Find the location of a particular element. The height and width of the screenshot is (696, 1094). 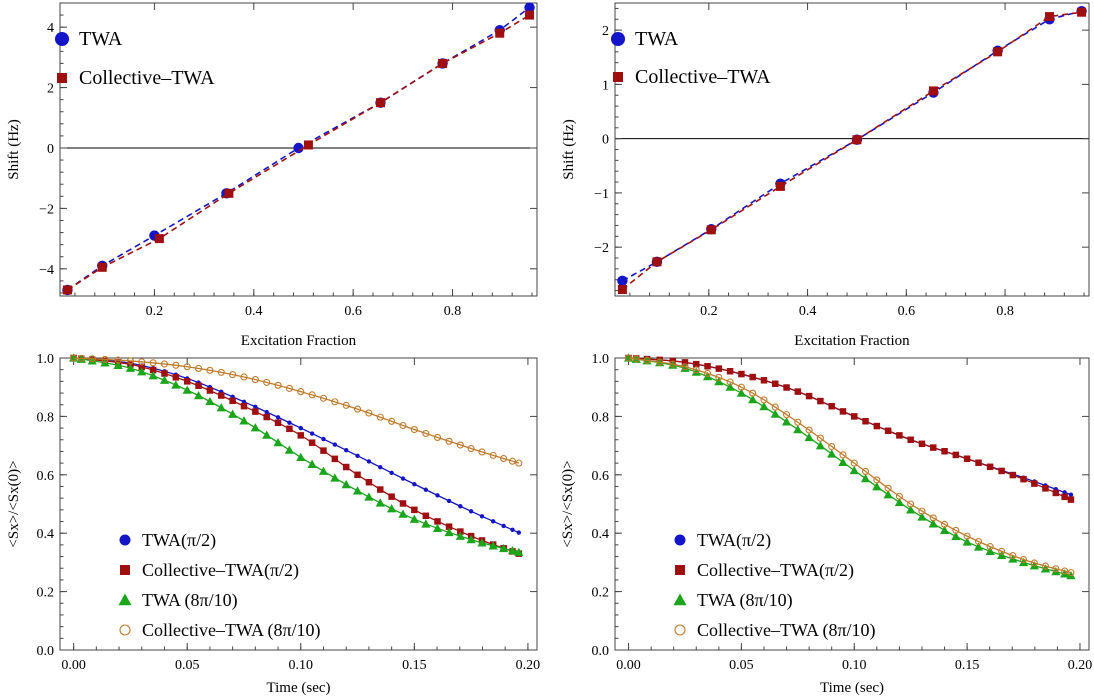

series-line is located at coordinates (296, 410).